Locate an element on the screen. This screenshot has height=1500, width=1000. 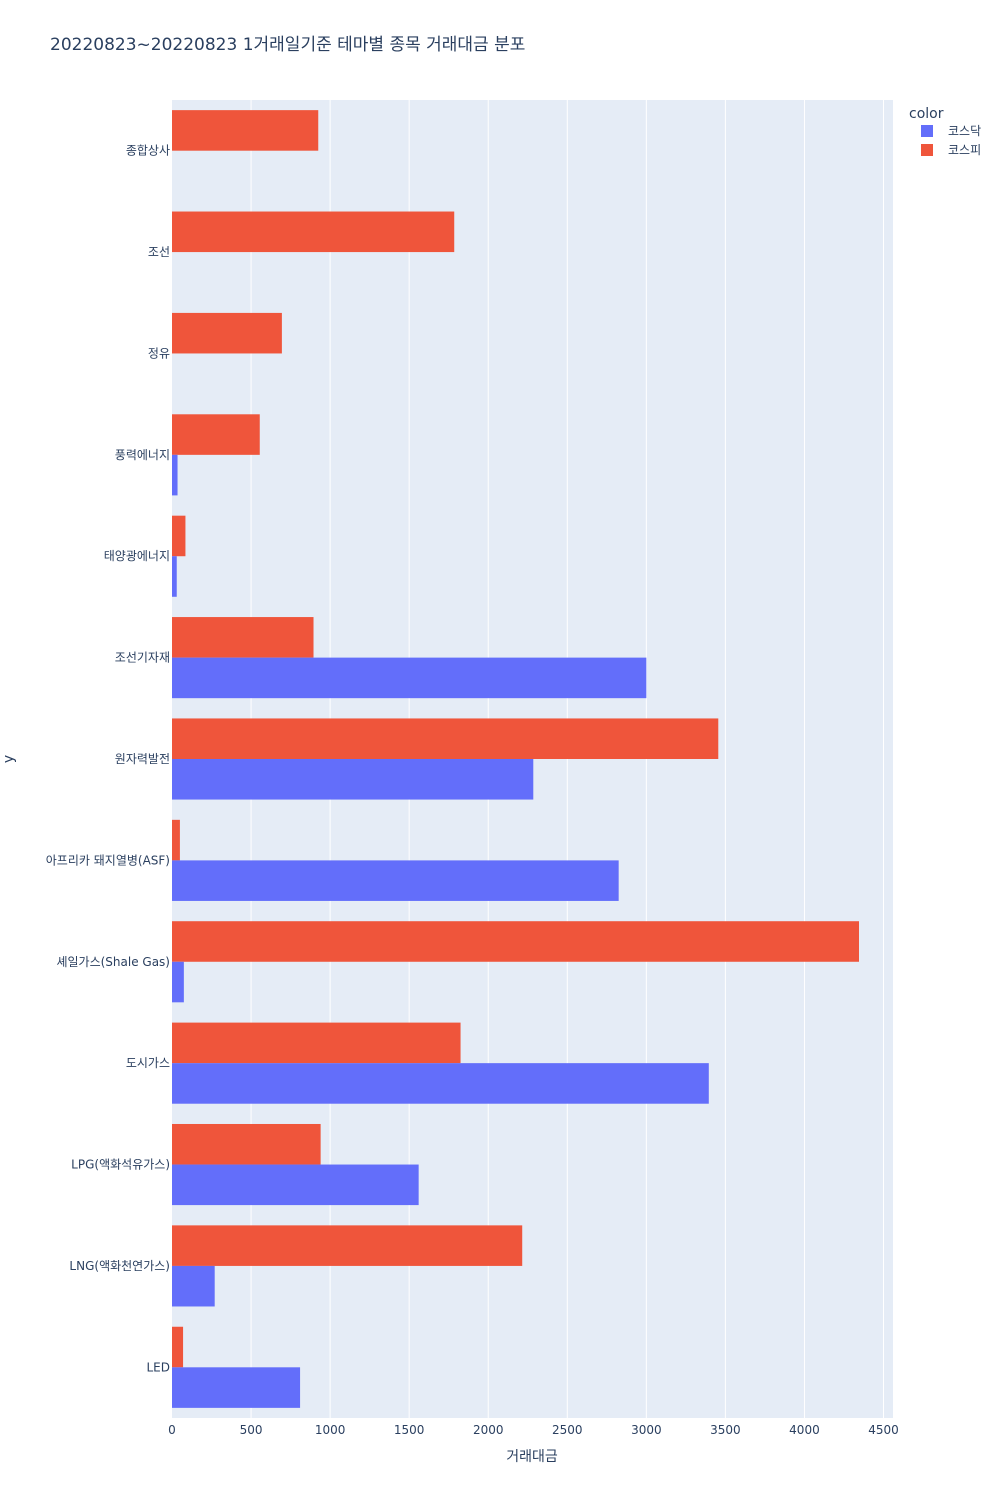
chart-title: 20220823~20220823 1거래일기준 테마별 종목 거래대금 분포 is located at coordinates (287, 45).